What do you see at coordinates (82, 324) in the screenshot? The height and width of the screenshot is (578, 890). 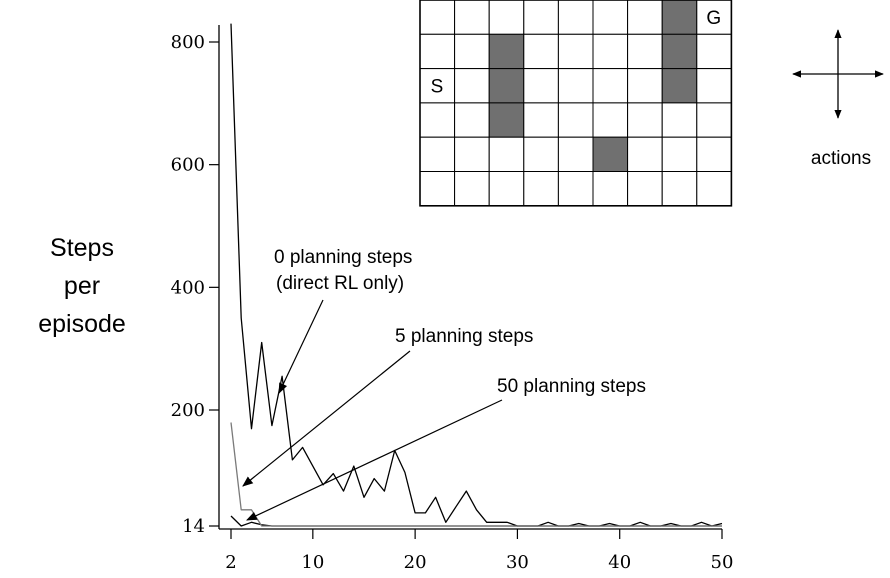 I see `y-label-line-3: episode` at bounding box center [82, 324].